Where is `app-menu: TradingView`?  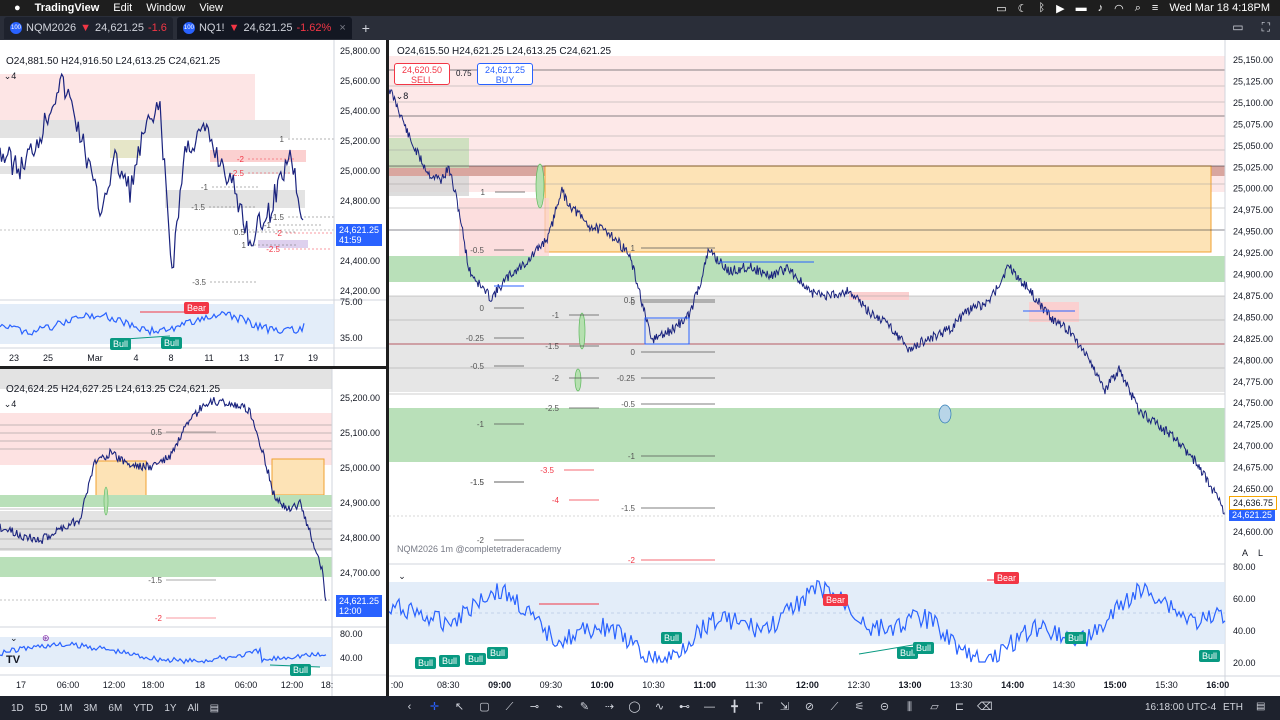
app-menu: TradingView is located at coordinates (67, 8).